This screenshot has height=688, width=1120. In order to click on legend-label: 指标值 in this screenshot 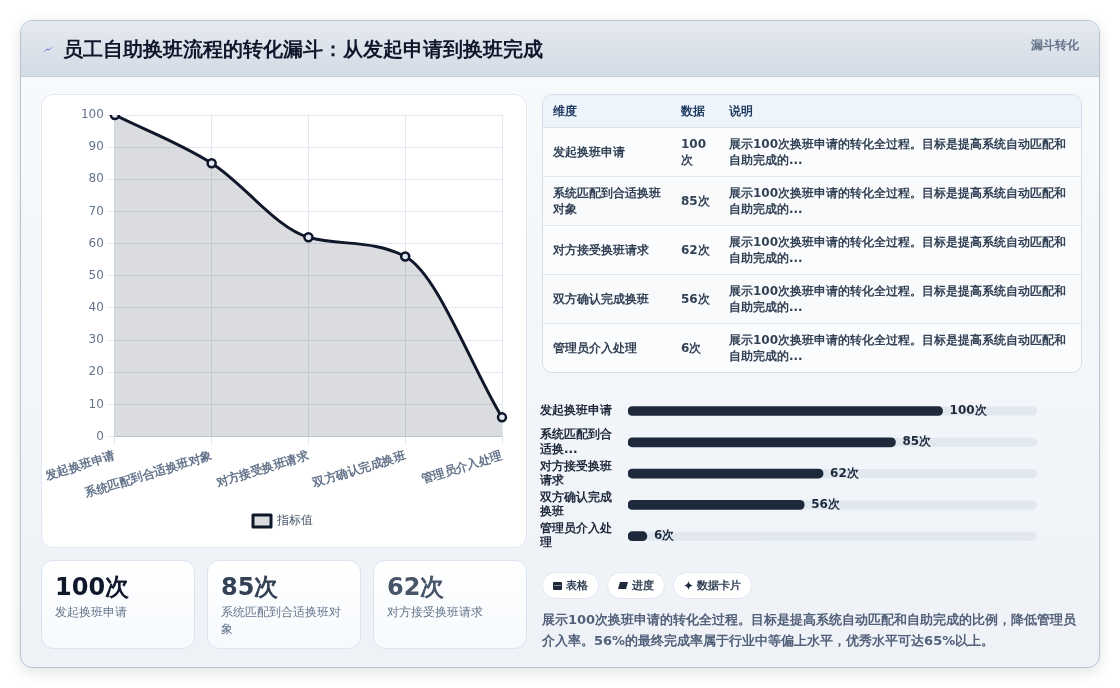, I will do `click(294, 520)`.